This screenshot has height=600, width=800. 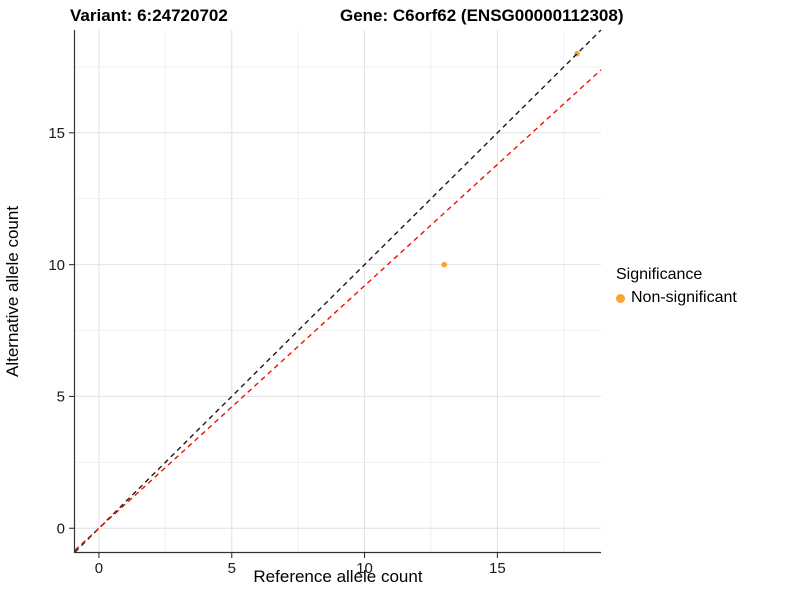 I want to click on legend-point-icon, so click(x=620, y=298).